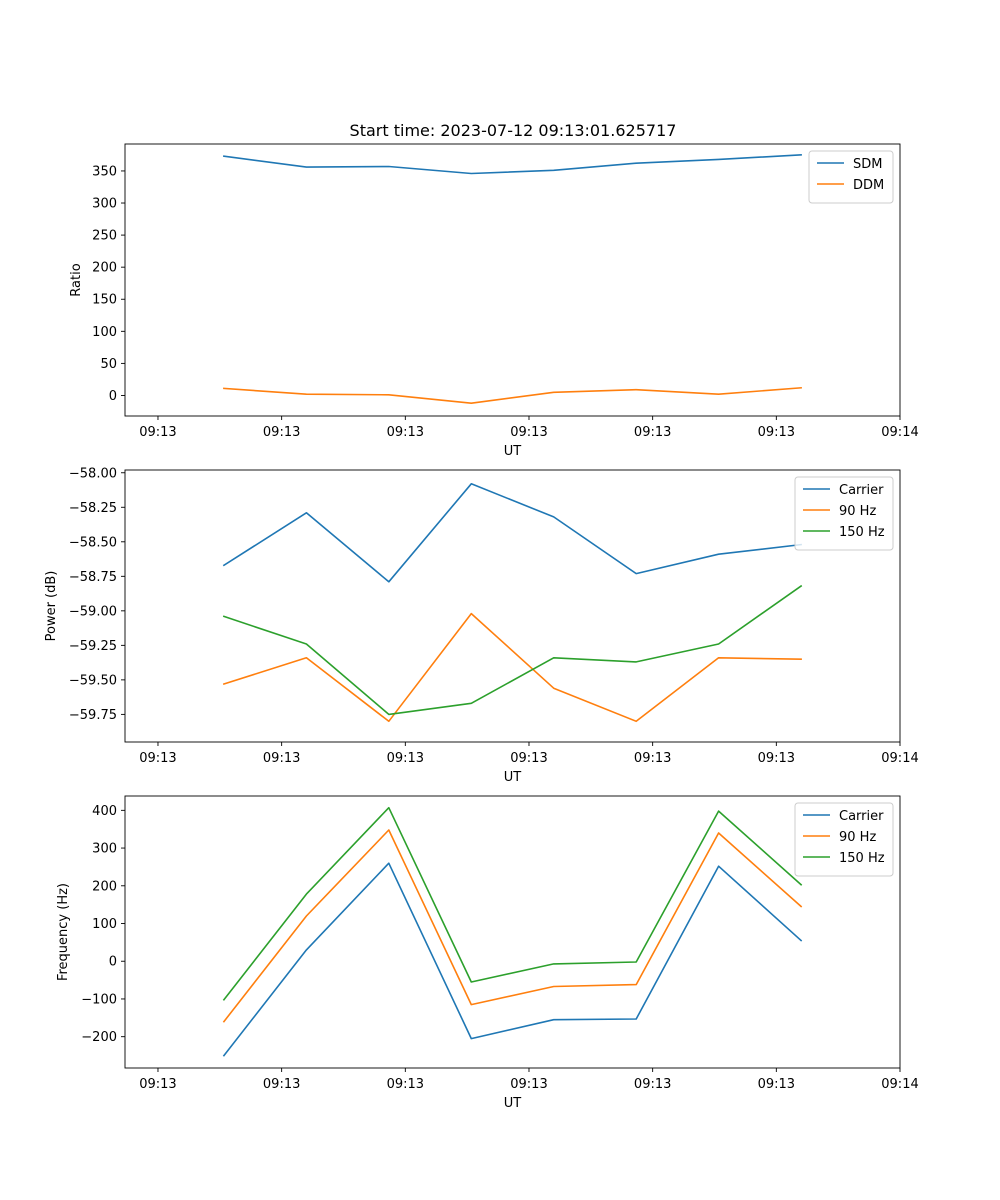  Describe the element at coordinates (104, 171) in the screenshot. I see `y-tick-label: 350` at that location.